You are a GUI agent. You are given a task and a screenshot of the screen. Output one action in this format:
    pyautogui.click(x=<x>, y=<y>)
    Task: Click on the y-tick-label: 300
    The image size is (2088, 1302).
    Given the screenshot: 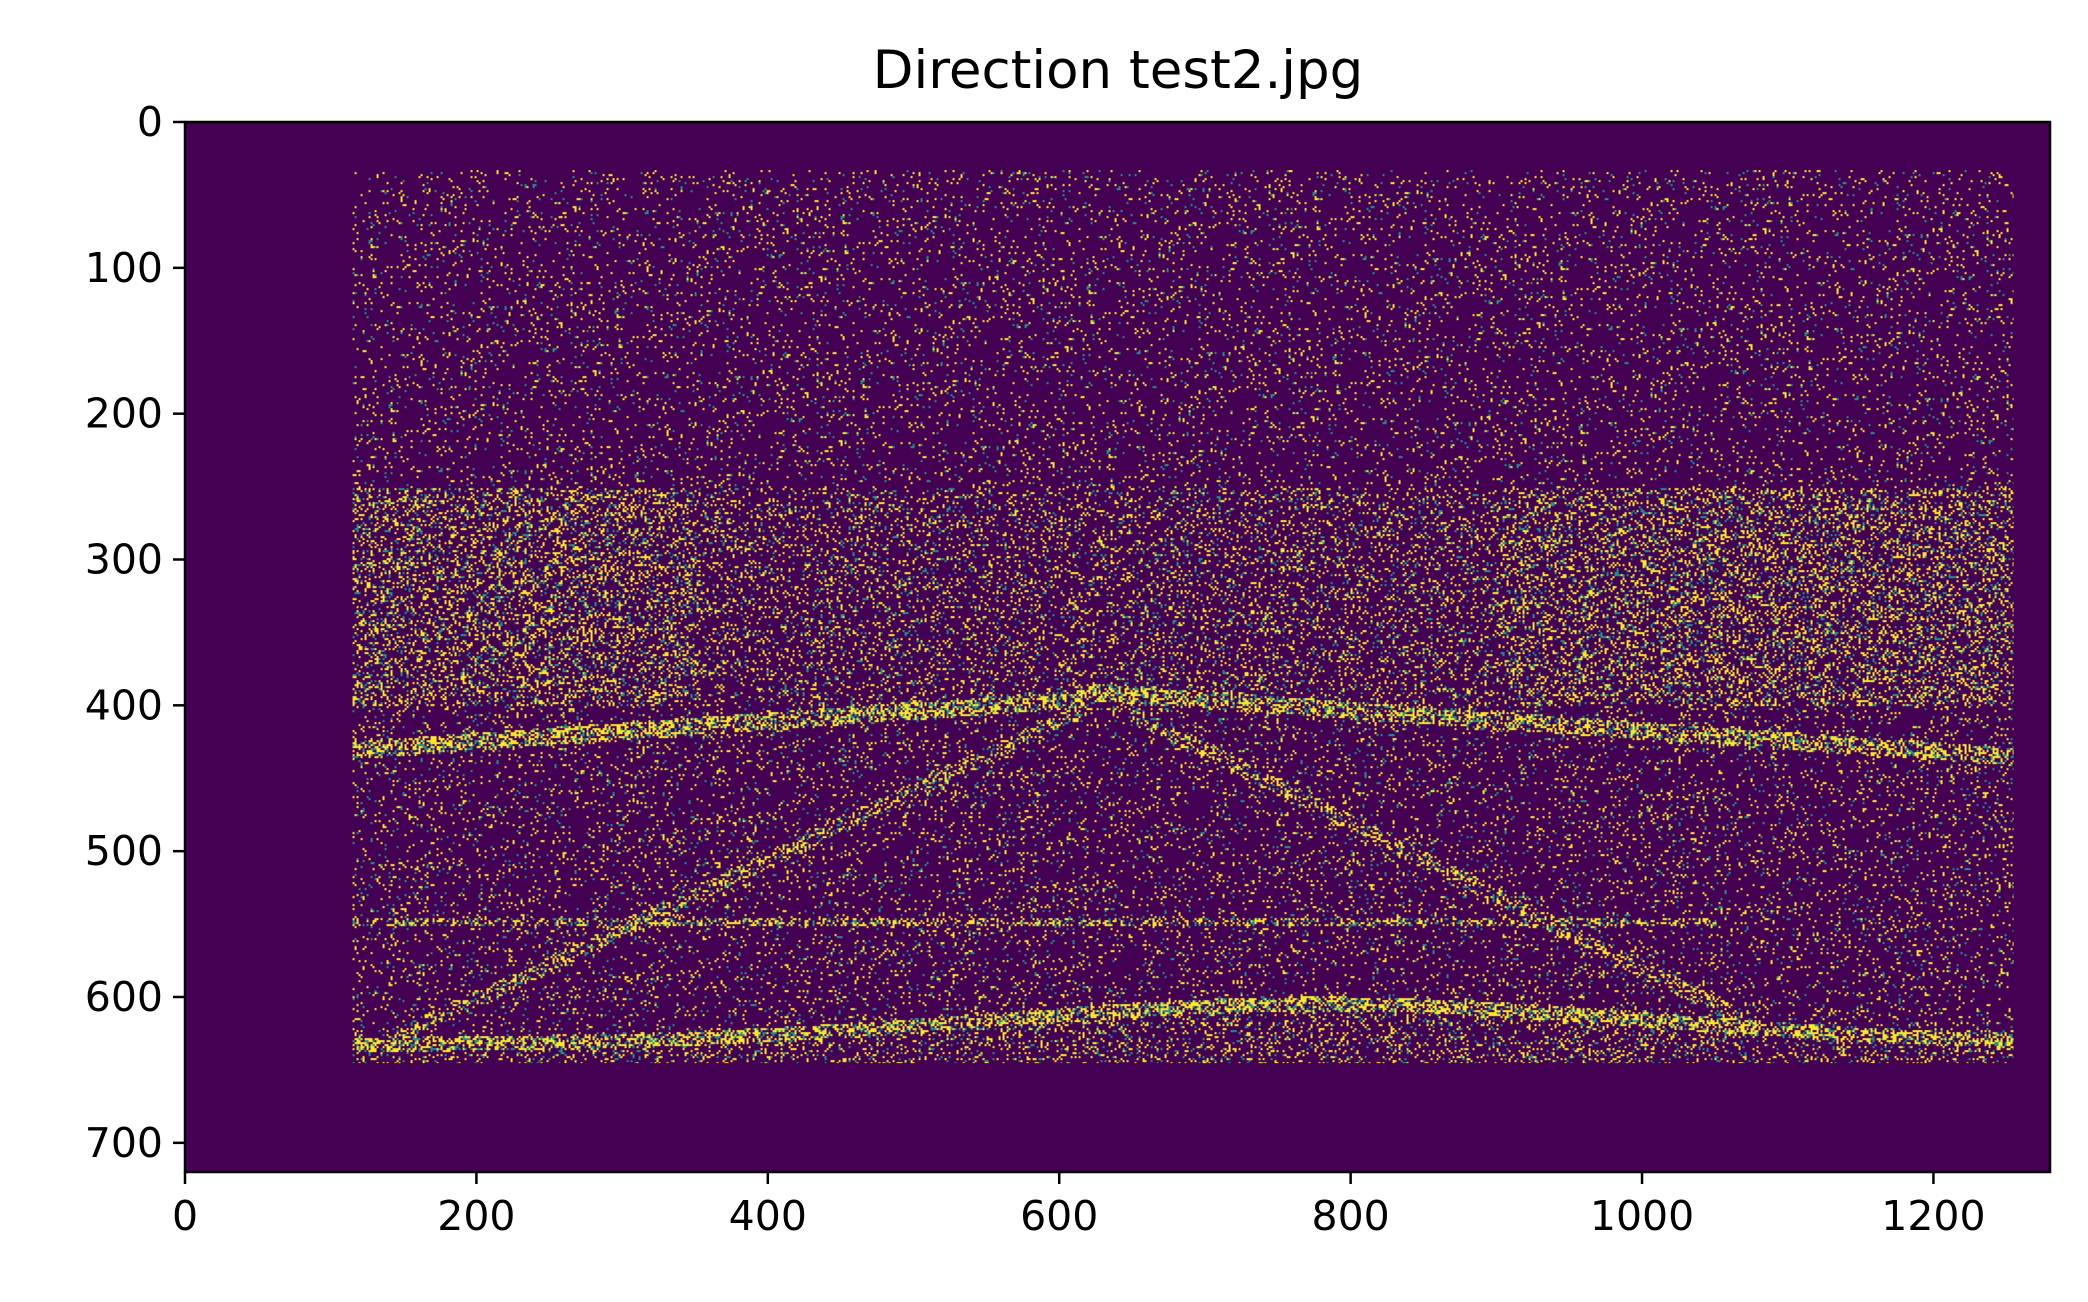 What is the action you would take?
    pyautogui.click(x=124, y=560)
    